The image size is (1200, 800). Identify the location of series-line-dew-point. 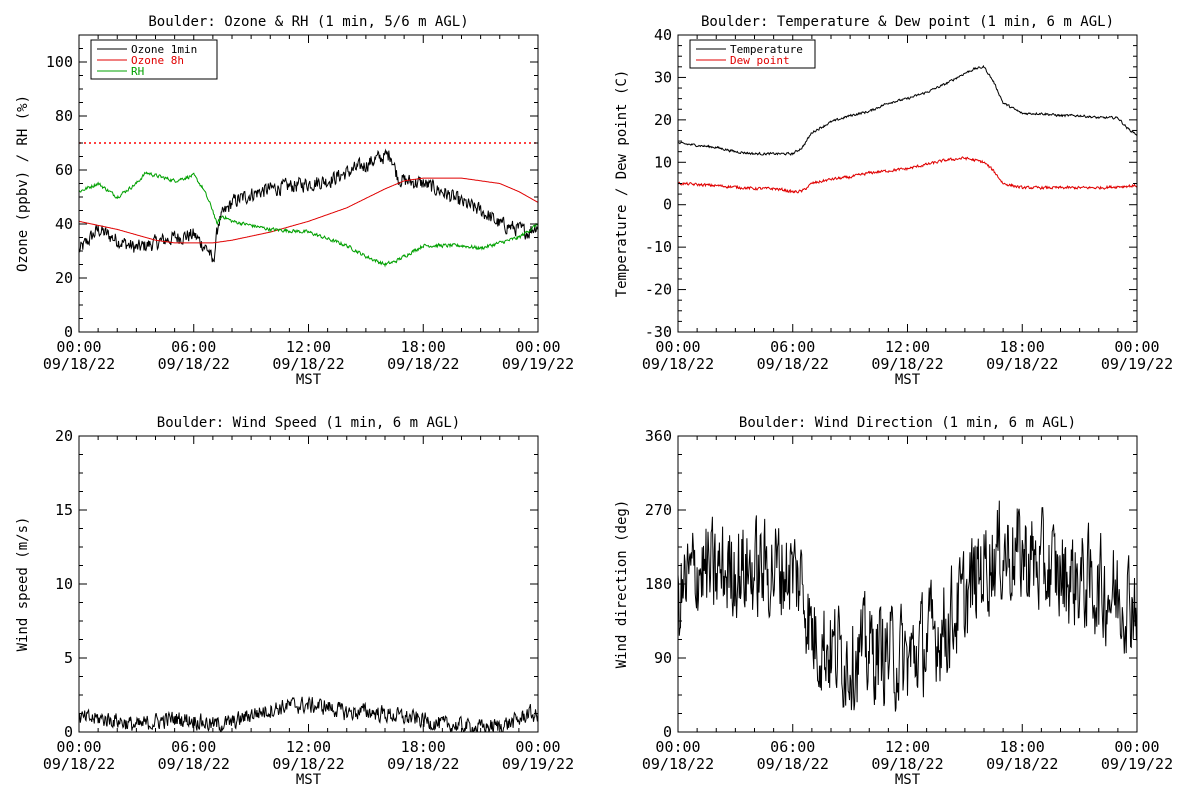
(907, 175).